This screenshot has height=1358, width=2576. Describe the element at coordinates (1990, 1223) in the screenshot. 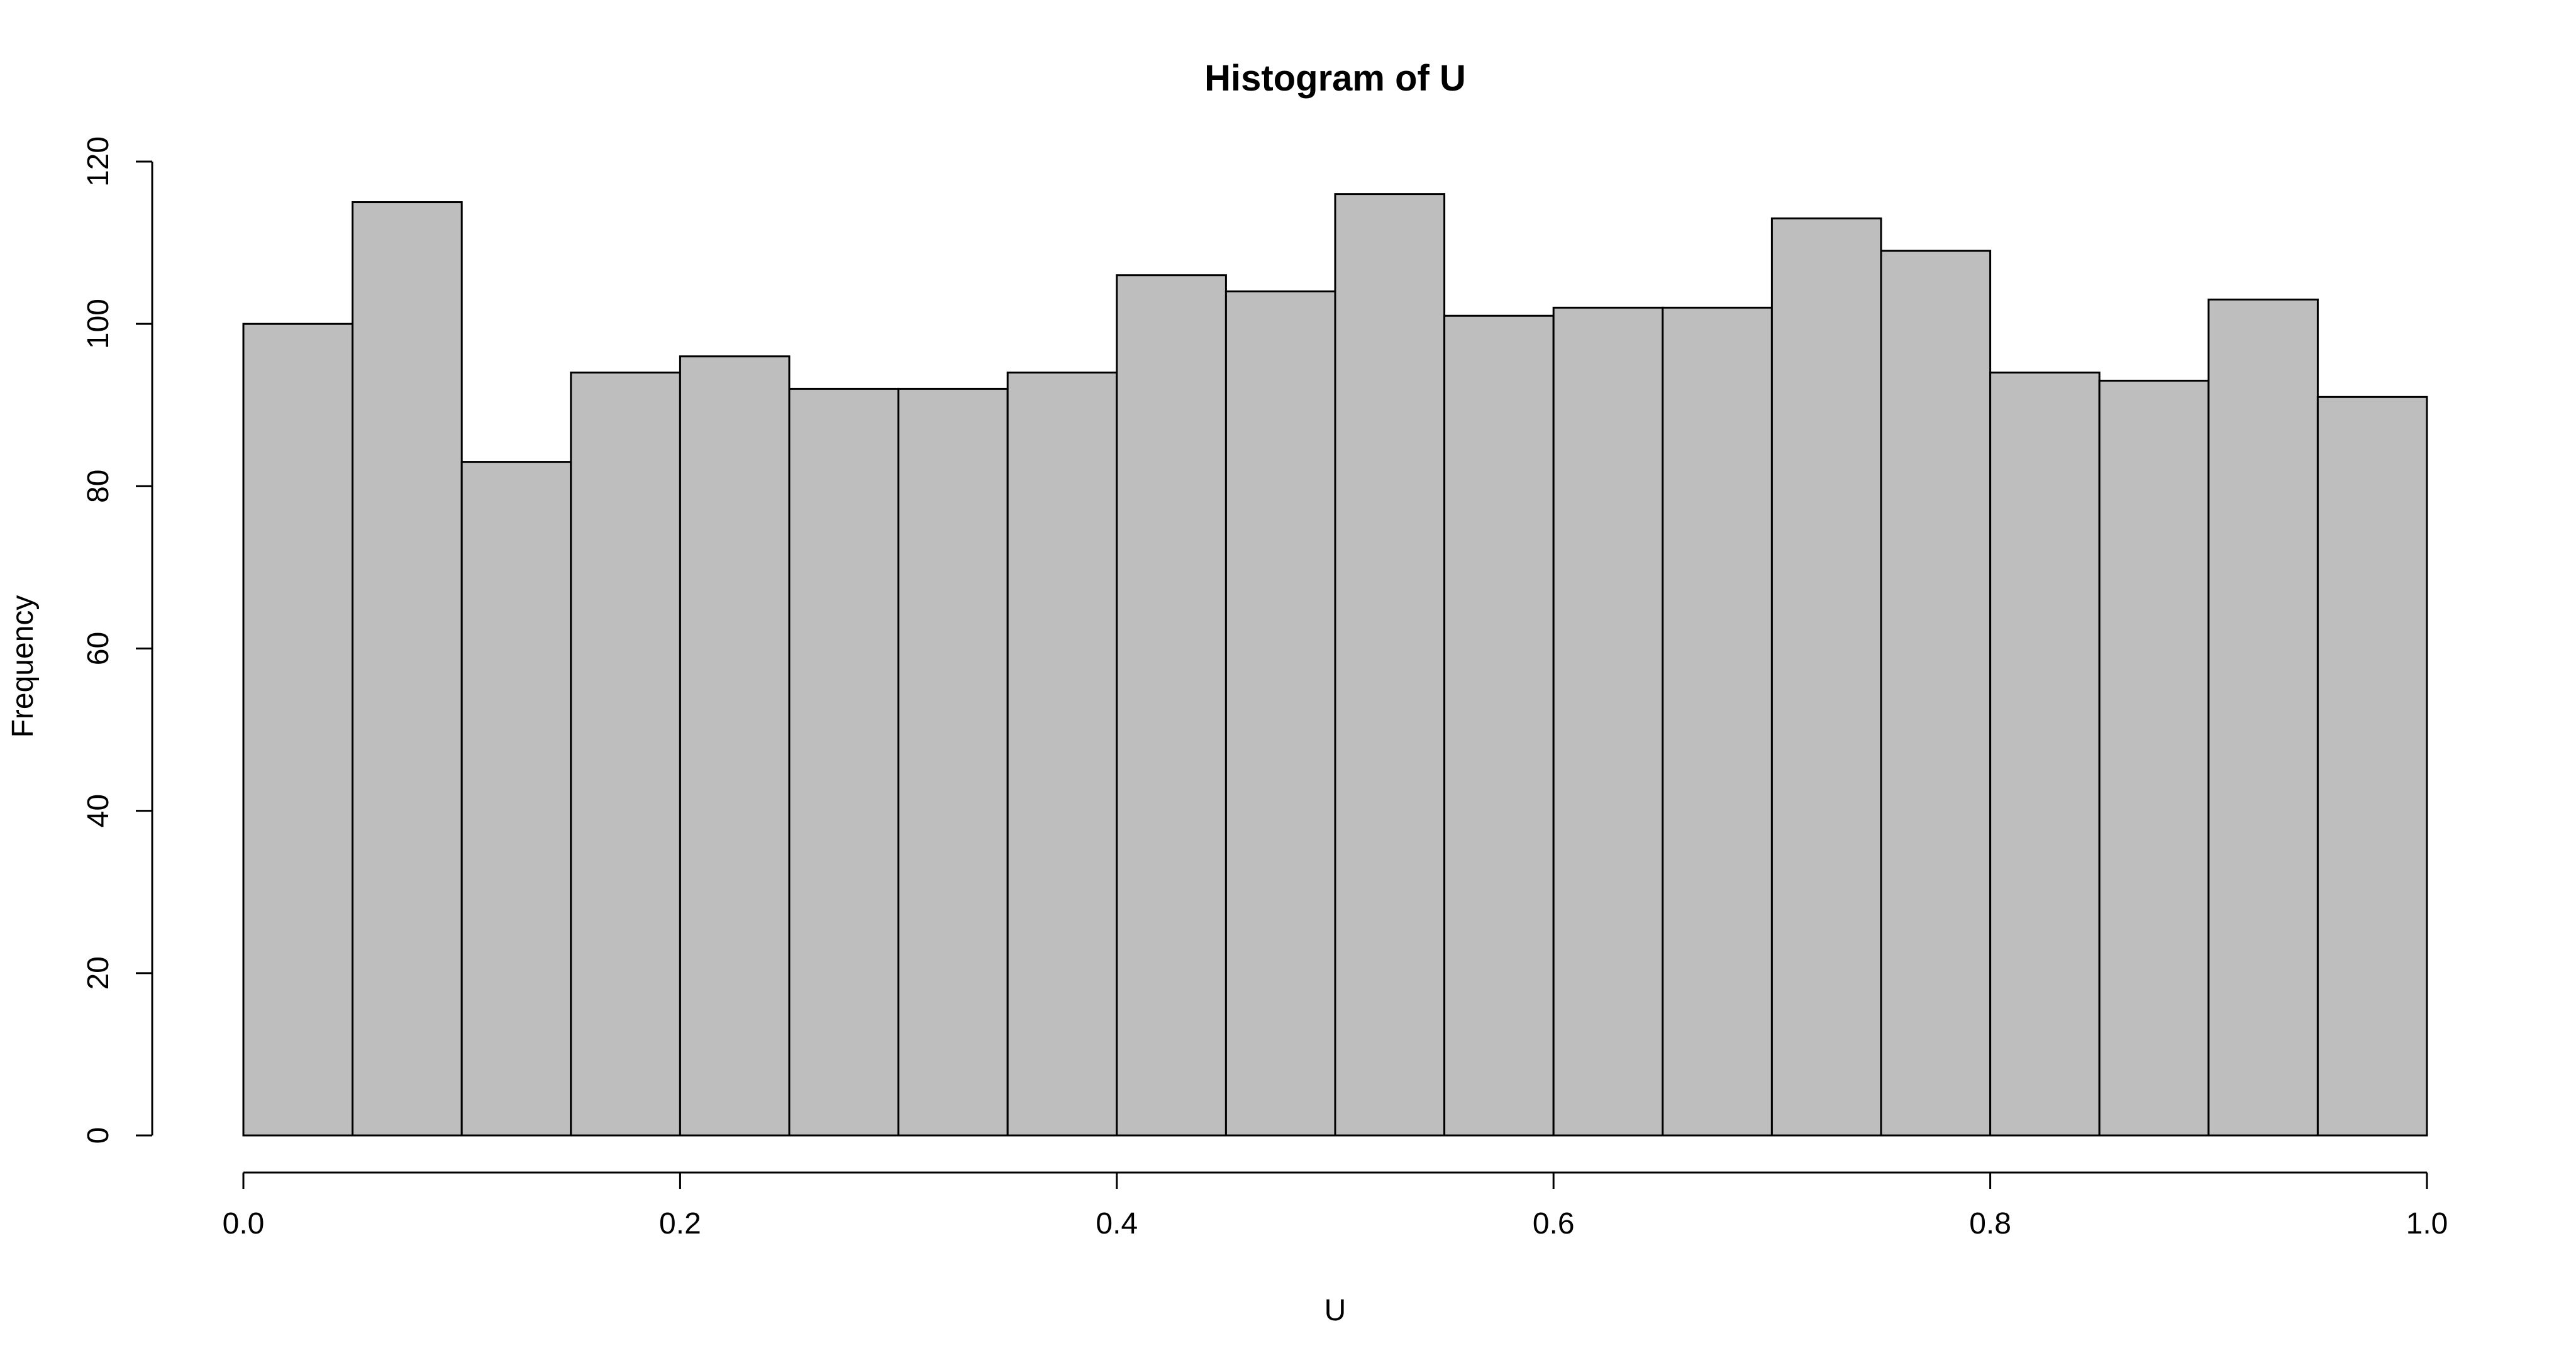

I see `x-tick-label: 0.8` at that location.